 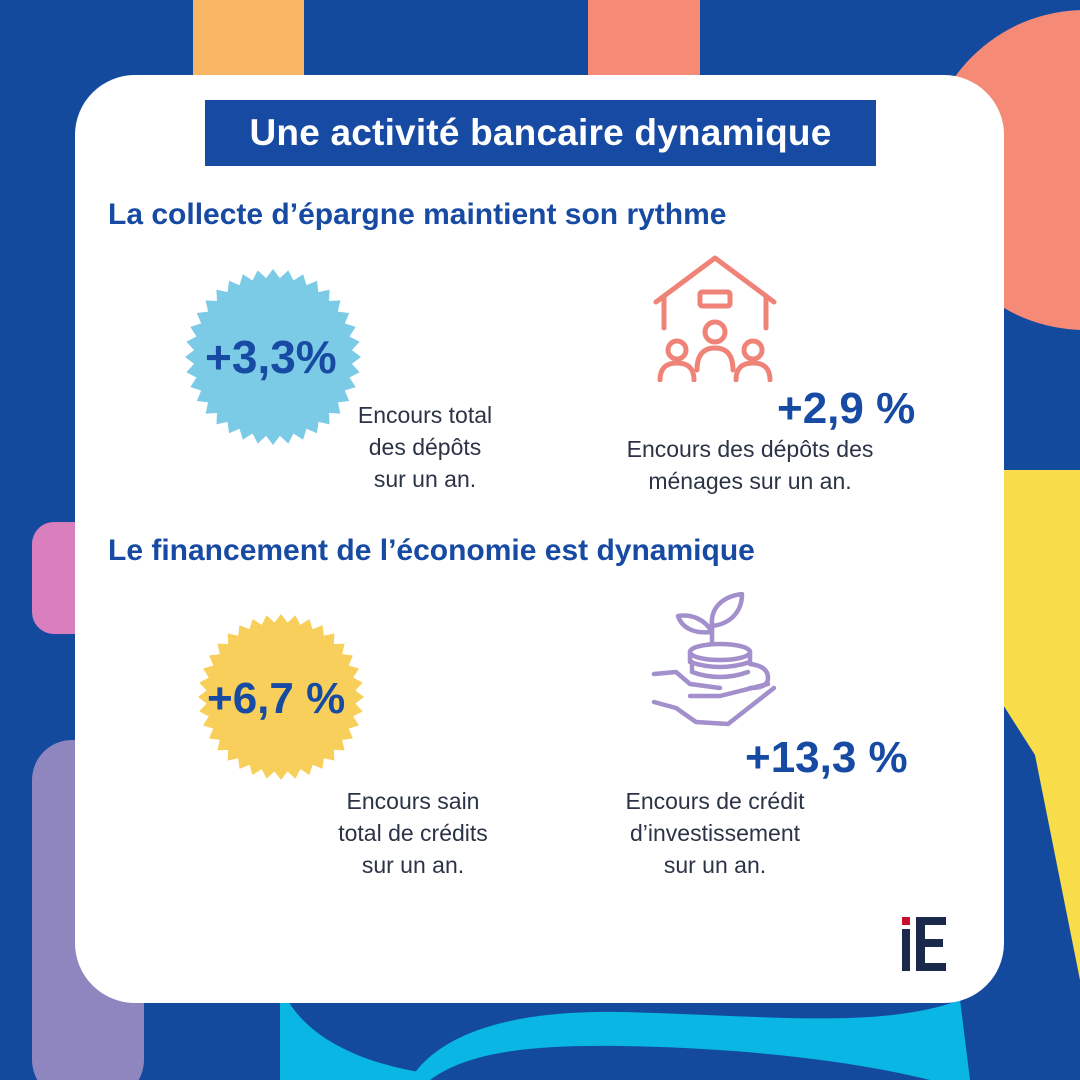 I want to click on stat-investment-credit: +13,3 %, so click(x=826, y=757).